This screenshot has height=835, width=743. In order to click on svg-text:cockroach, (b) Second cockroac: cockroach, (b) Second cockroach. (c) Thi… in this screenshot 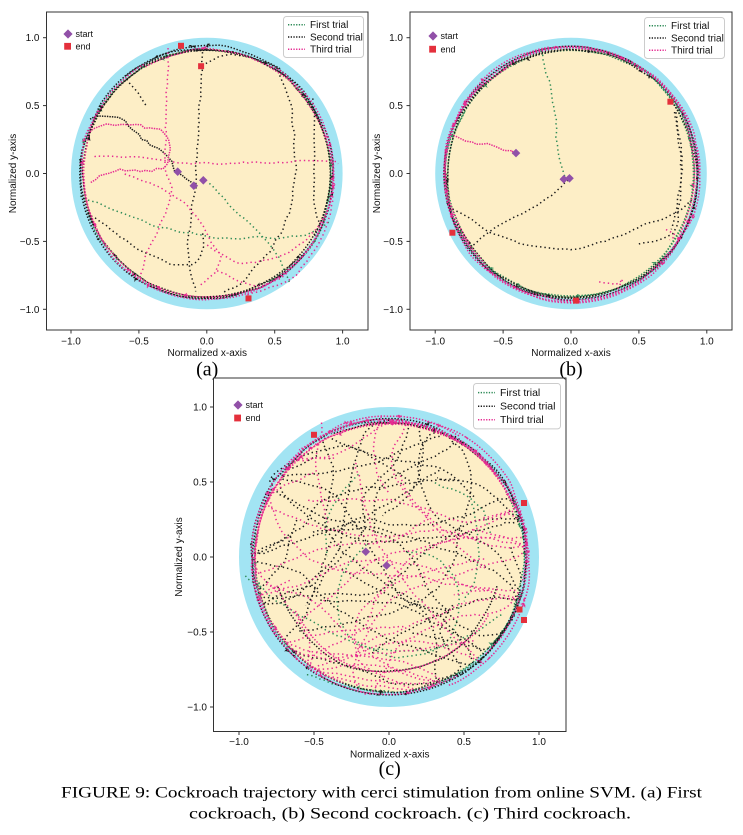, I will do `click(410, 814)`.